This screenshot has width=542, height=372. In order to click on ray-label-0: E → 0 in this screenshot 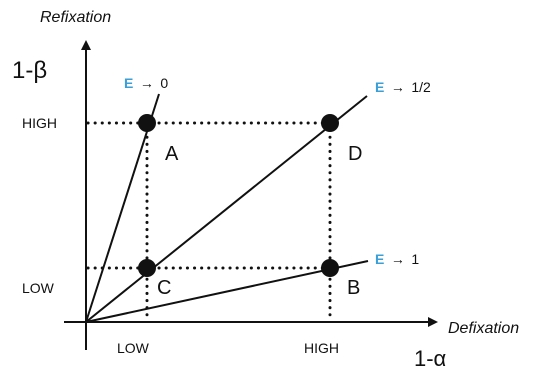, I will do `click(146, 83)`.